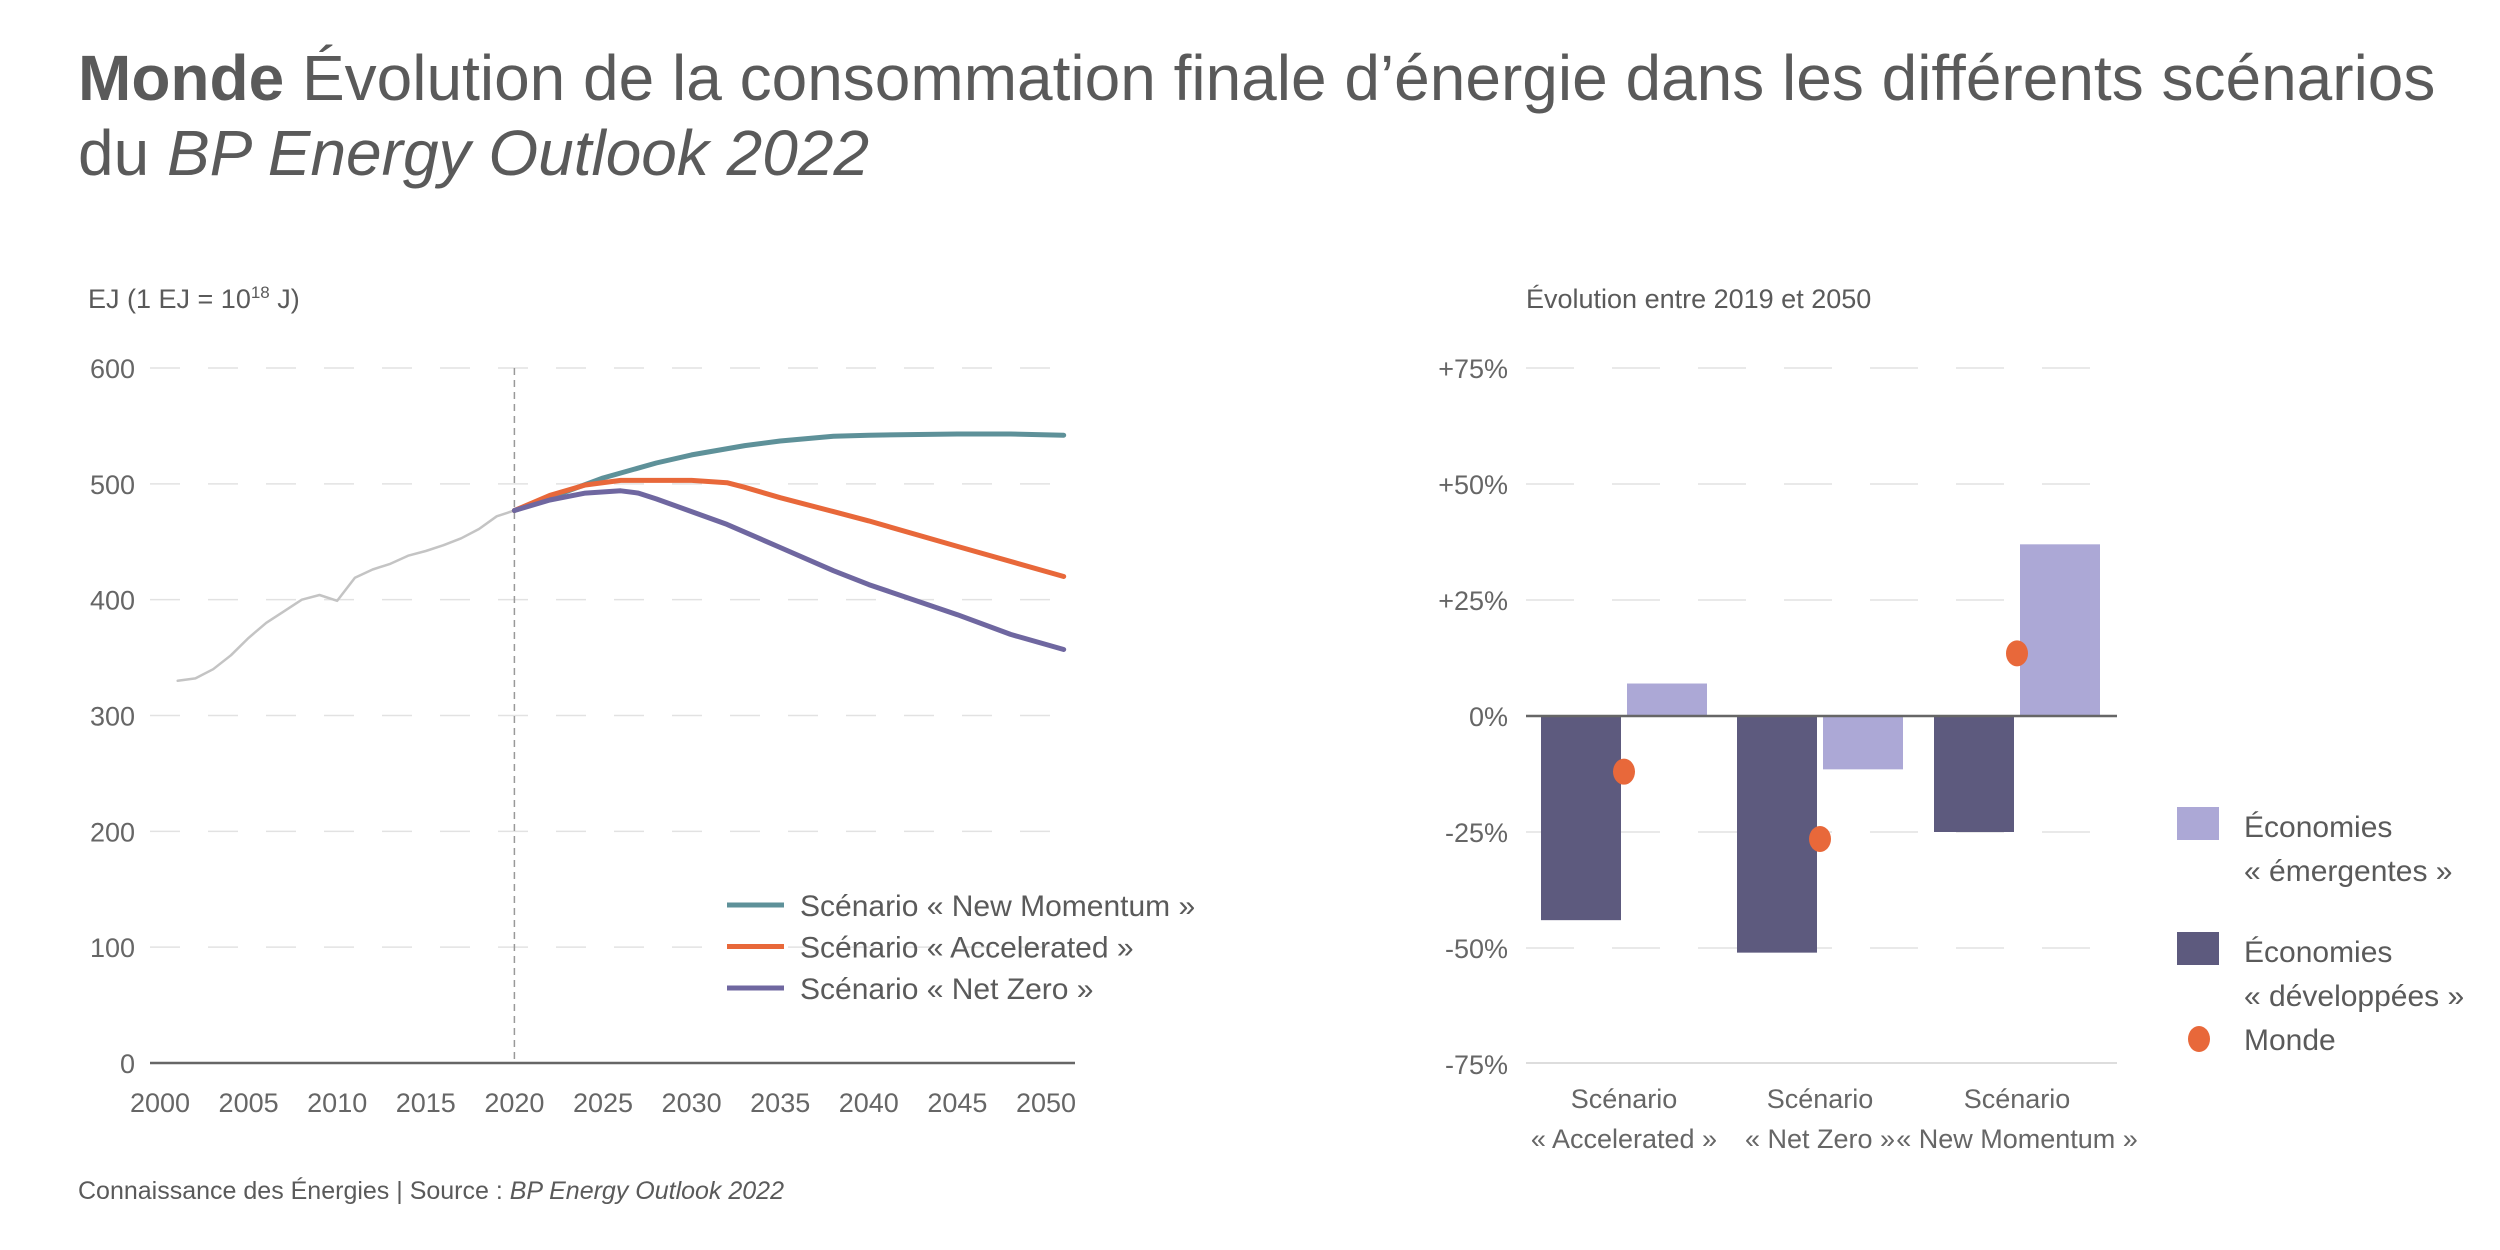 This screenshot has width=2500, height=1250. Describe the element at coordinates (2348, 871) in the screenshot. I see `legend-label-emerging: « émergentes »` at that location.